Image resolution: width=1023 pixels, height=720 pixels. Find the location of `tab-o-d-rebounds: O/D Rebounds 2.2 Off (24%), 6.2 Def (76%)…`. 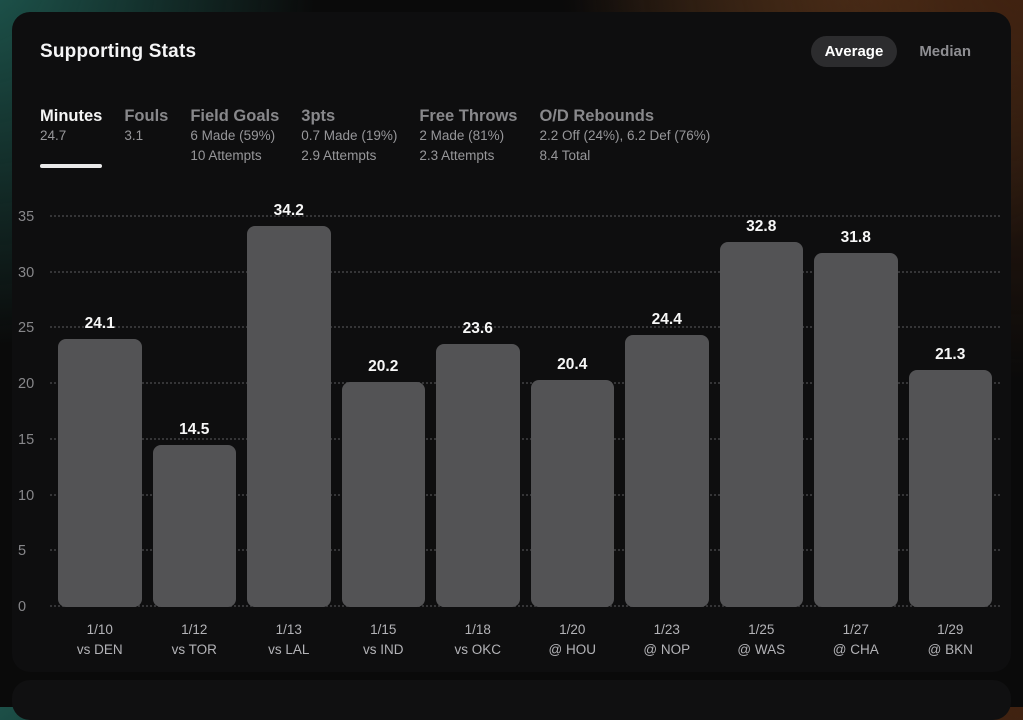

tab-o-d-rebounds: O/D Rebounds 2.2 Off (24%), 6.2 Def (76%)… is located at coordinates (624, 136).